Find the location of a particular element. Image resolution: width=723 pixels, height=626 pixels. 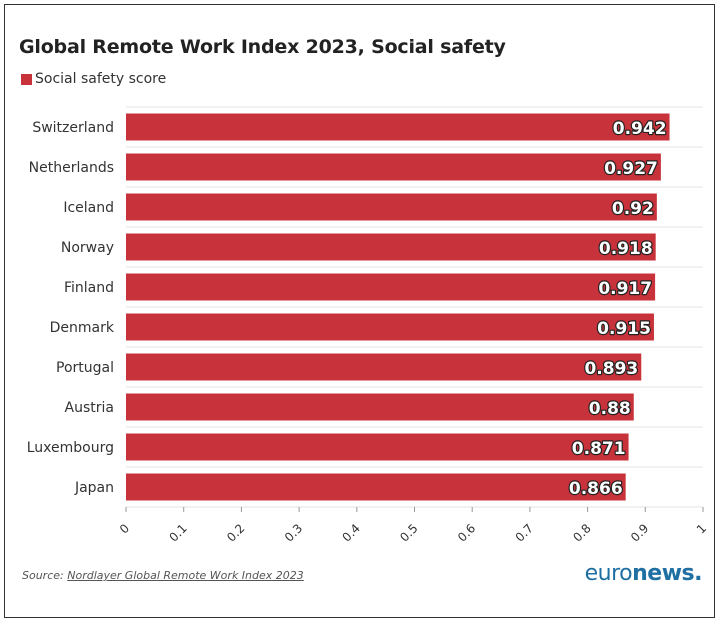

value-label: 0.871 is located at coordinates (599, 449).